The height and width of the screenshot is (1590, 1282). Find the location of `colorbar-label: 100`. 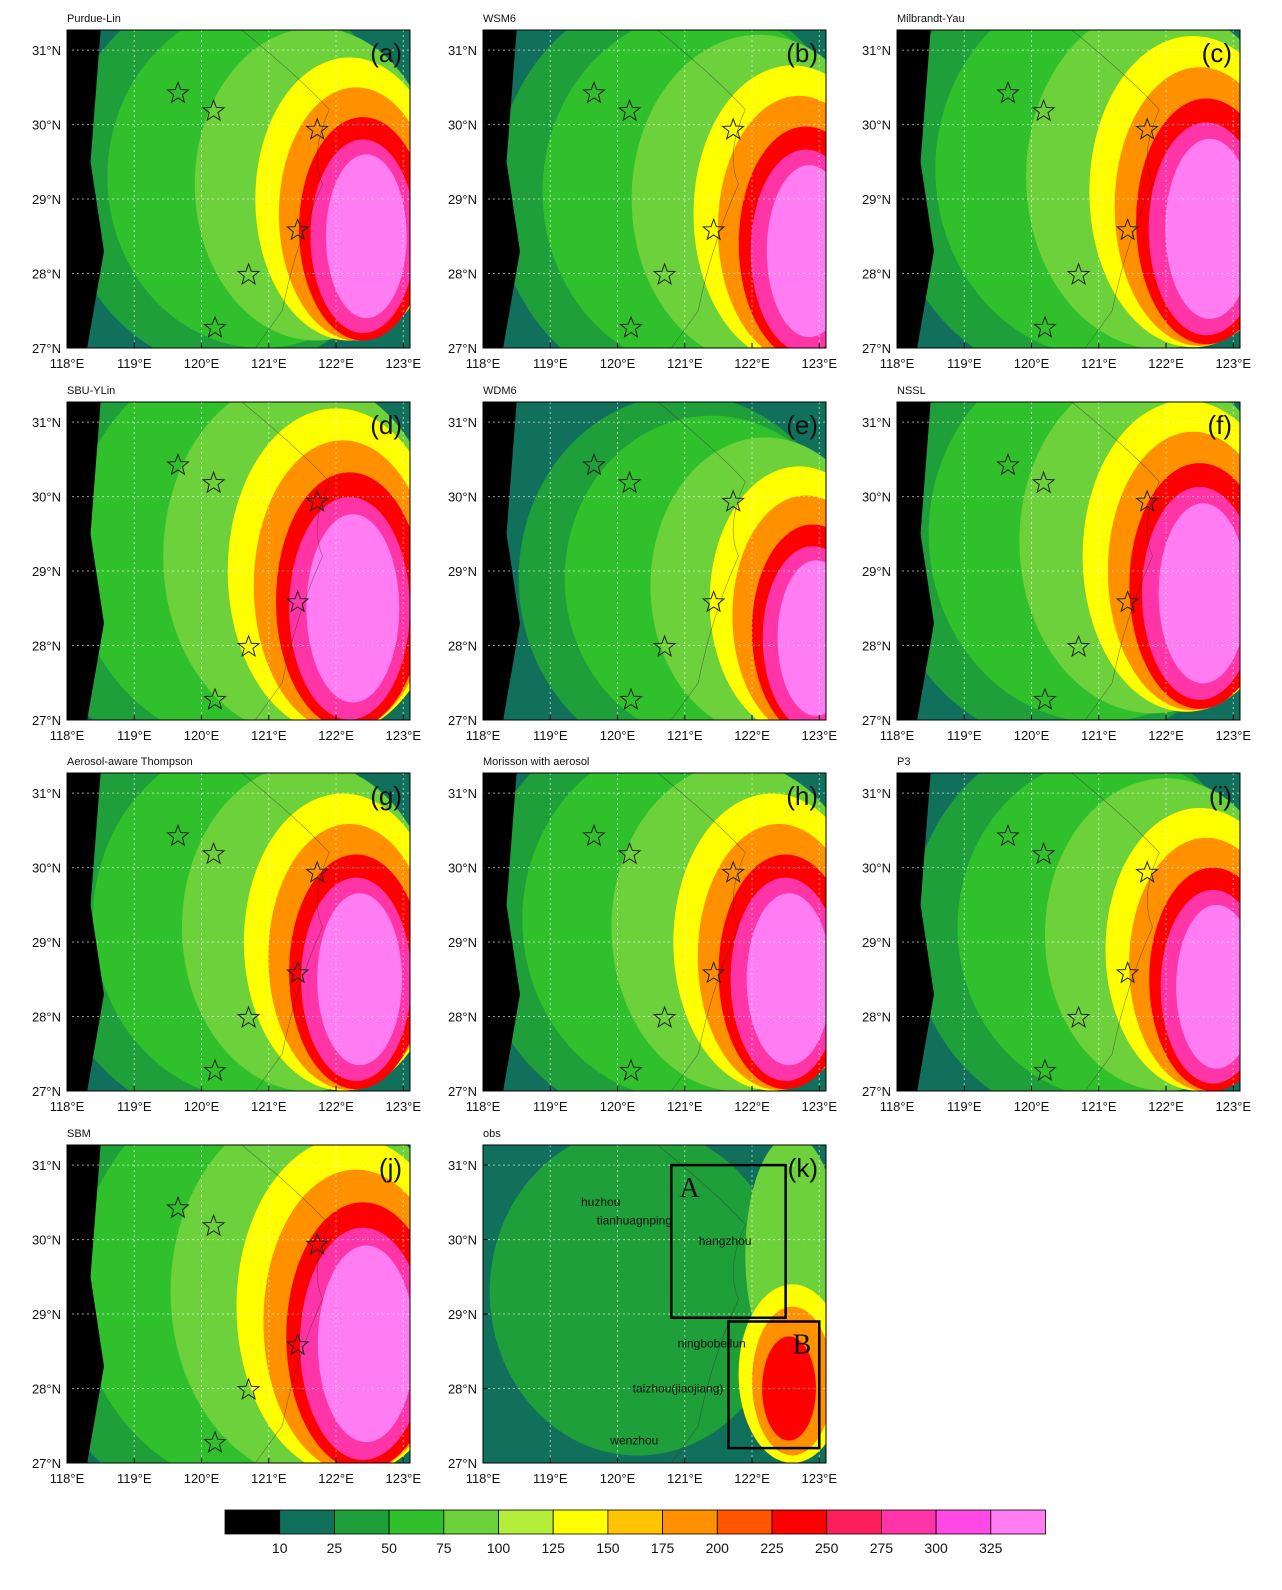

colorbar-label: 100 is located at coordinates (499, 1548).